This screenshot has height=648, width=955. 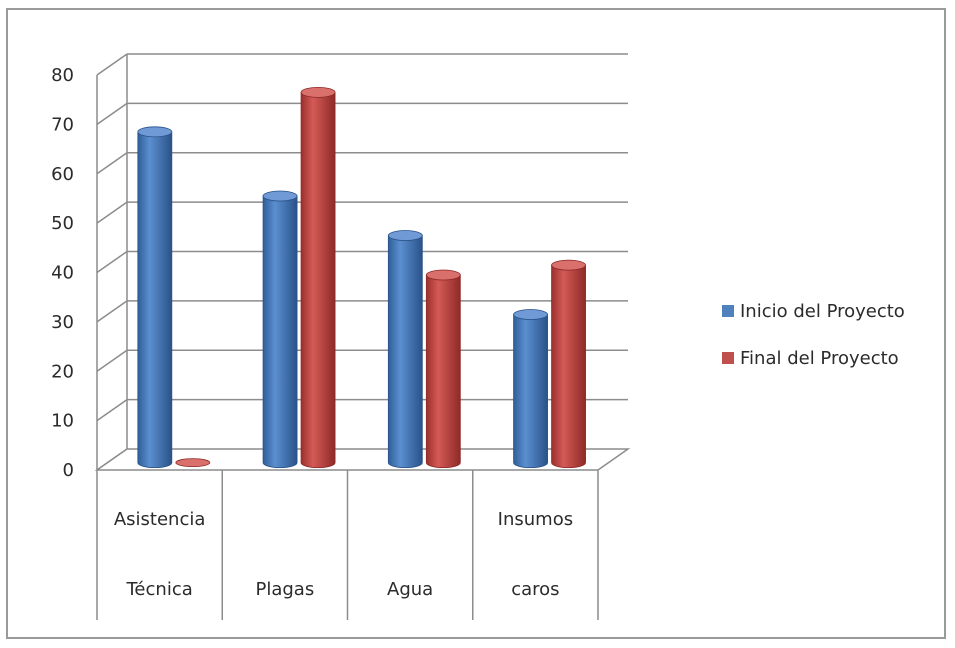 I want to click on y-tick-label: 80, so click(x=62, y=75).